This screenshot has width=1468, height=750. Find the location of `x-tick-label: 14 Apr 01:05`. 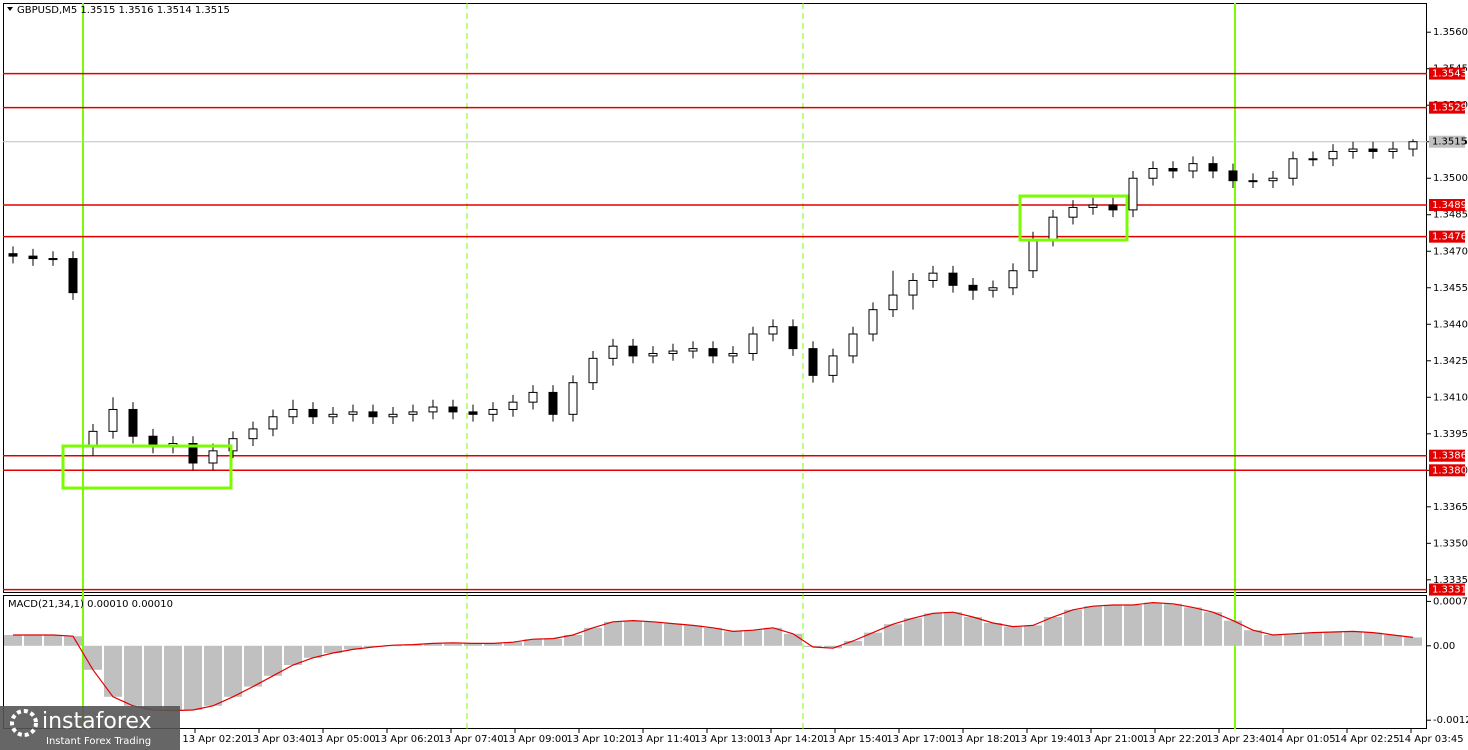

x-tick-label: 14 Apr 01:05 is located at coordinates (1302, 739).